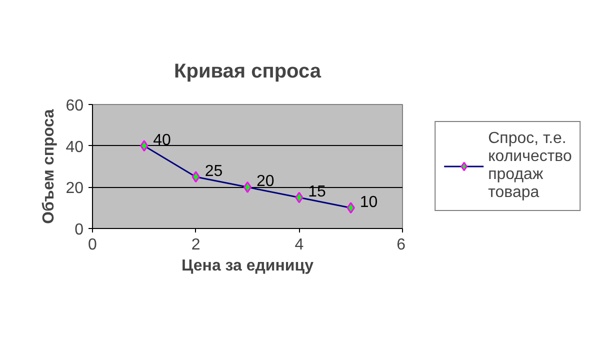 The height and width of the screenshot is (346, 614). Describe the element at coordinates (75, 189) in the screenshot. I see `y-tick-label: 20` at that location.